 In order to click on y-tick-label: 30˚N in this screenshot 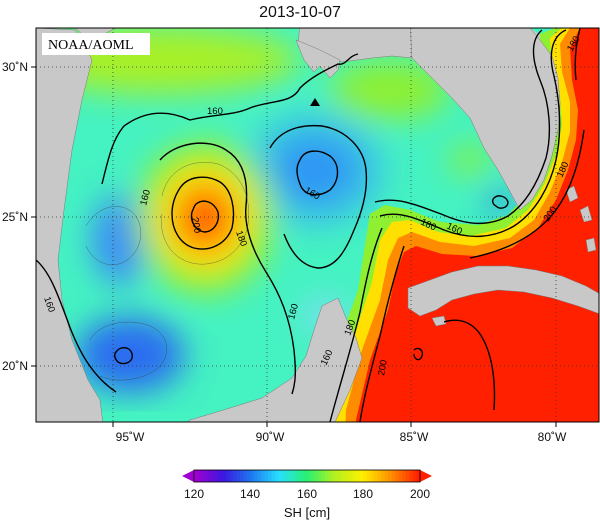, I will do `click(15, 67)`.